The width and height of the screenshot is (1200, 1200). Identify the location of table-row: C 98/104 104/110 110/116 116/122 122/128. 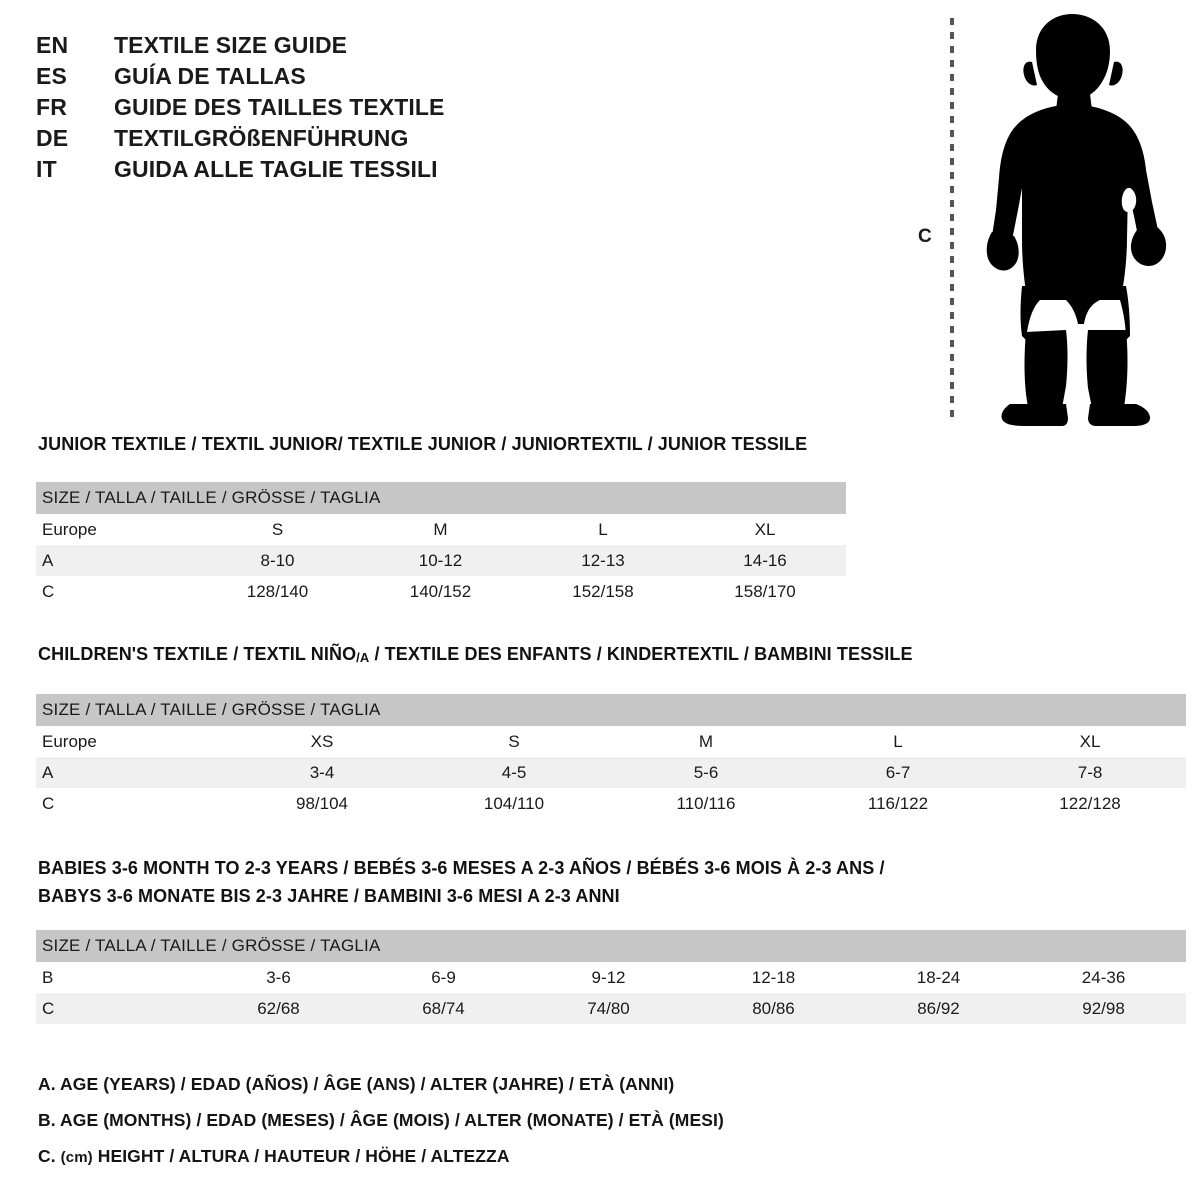
(611, 803).